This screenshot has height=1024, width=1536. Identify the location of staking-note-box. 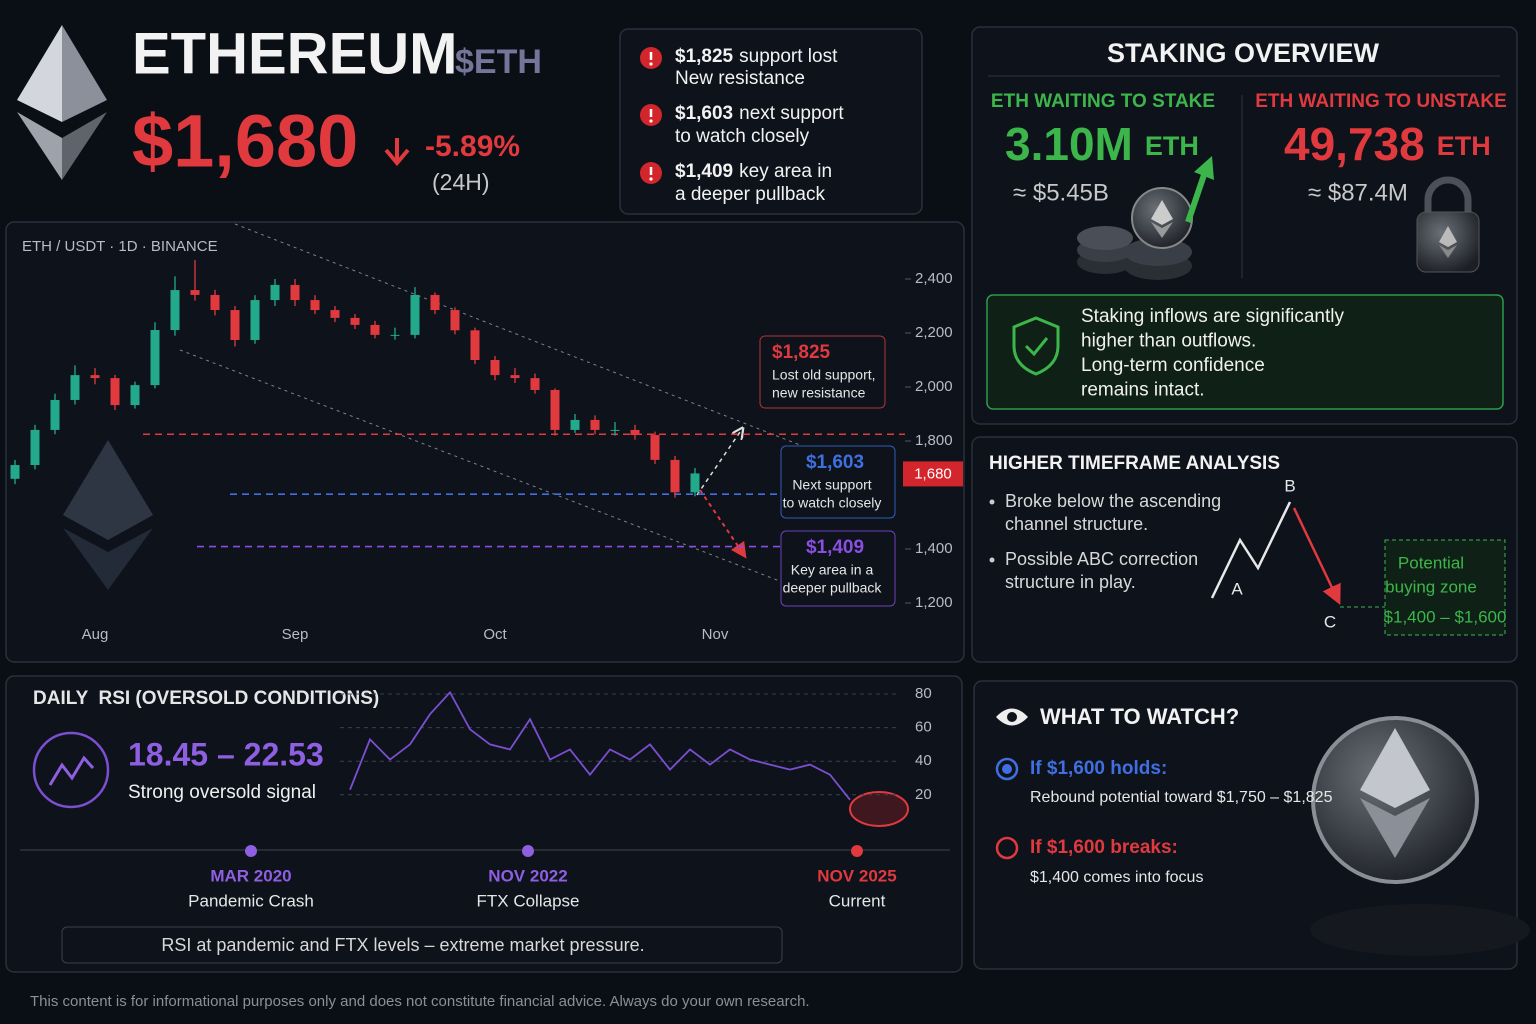
(1245, 352).